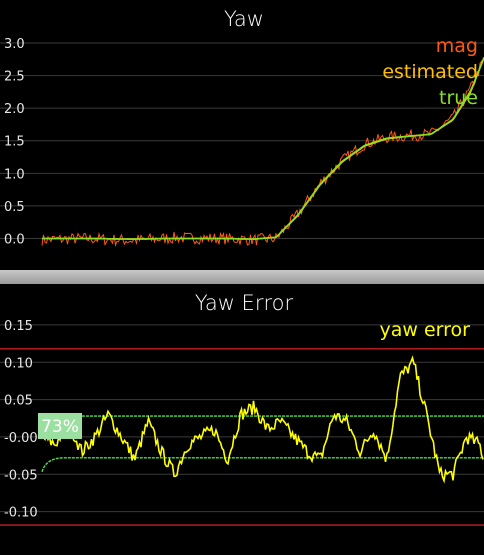  Describe the element at coordinates (14, 44) in the screenshot. I see `y-tick-label: 3.0` at that location.